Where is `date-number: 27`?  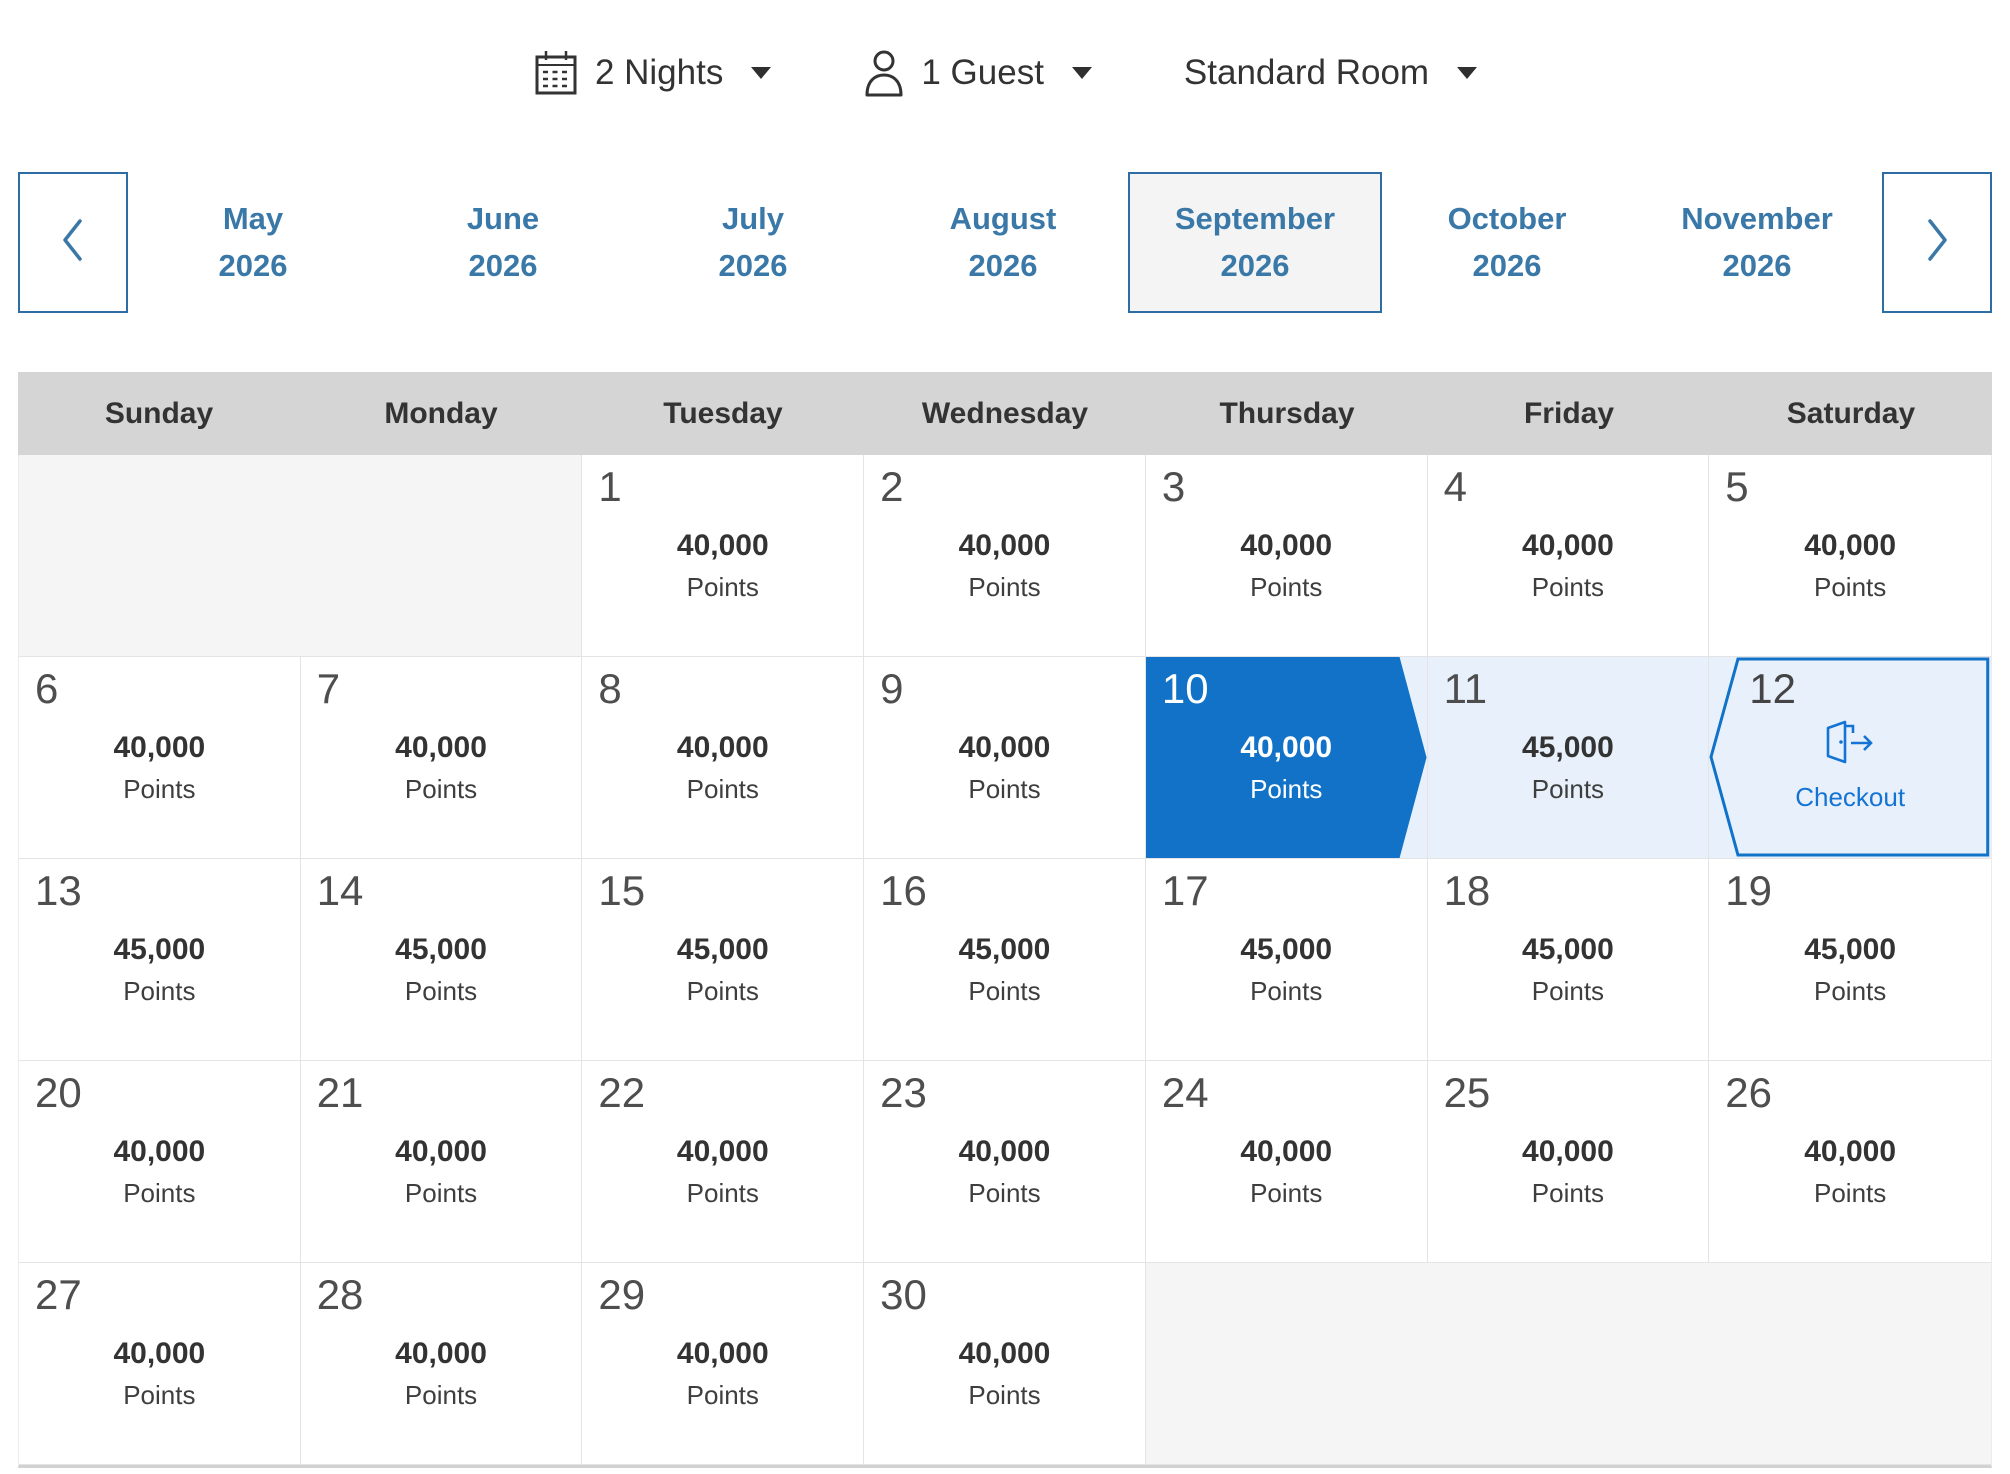 date-number: 27 is located at coordinates (58, 1294).